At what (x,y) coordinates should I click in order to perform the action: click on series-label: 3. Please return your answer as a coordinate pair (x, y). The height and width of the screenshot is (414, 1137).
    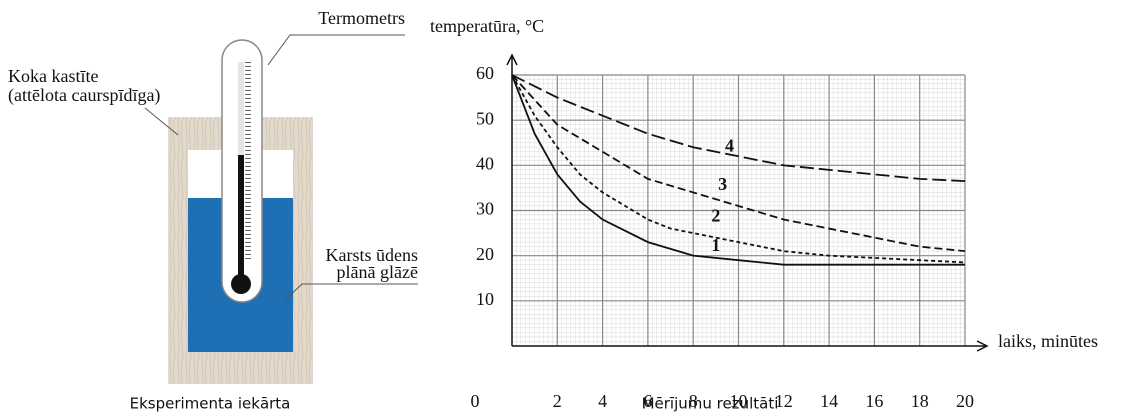
    Looking at the image, I should click on (722, 184).